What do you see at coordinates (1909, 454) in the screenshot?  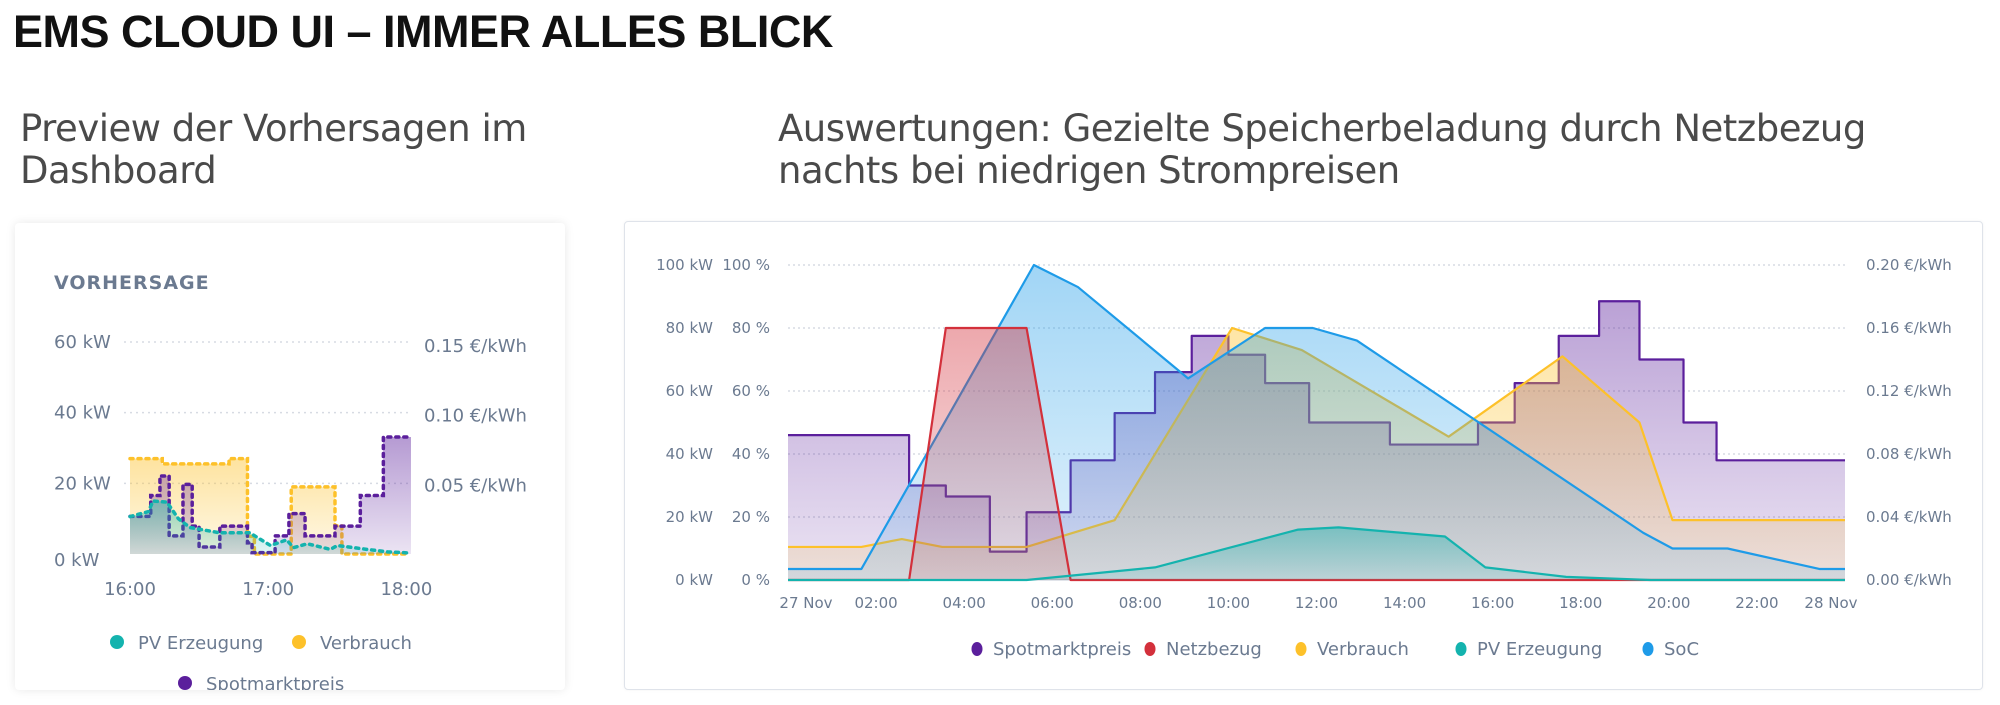 I see `y-right-tick-label: 0.08 €/kWh` at bounding box center [1909, 454].